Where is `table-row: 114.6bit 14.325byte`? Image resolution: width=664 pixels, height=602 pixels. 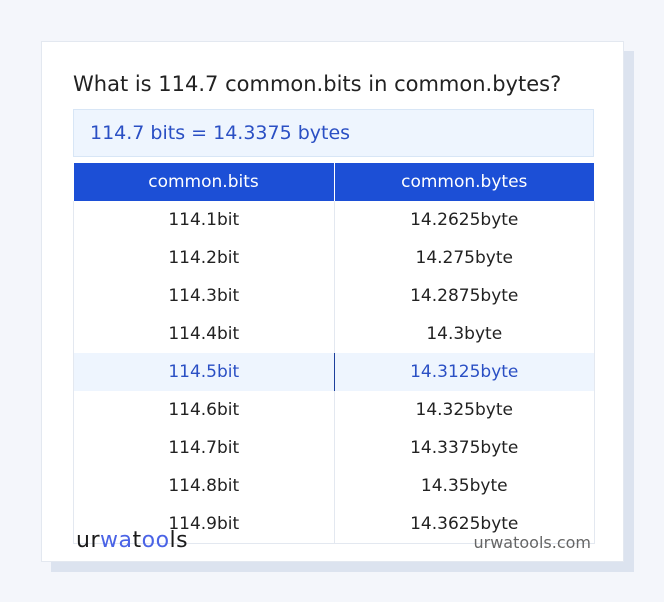 table-row: 114.6bit 14.325byte is located at coordinates (334, 410).